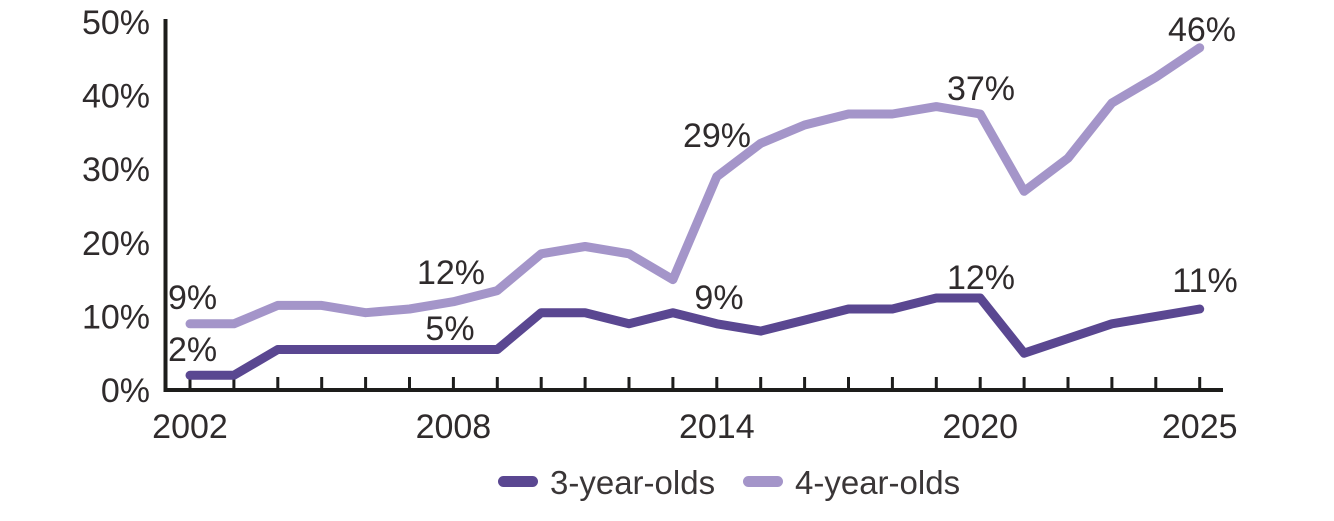  Describe the element at coordinates (116, 244) in the screenshot. I see `y-axis-tick-label: 20%` at that location.